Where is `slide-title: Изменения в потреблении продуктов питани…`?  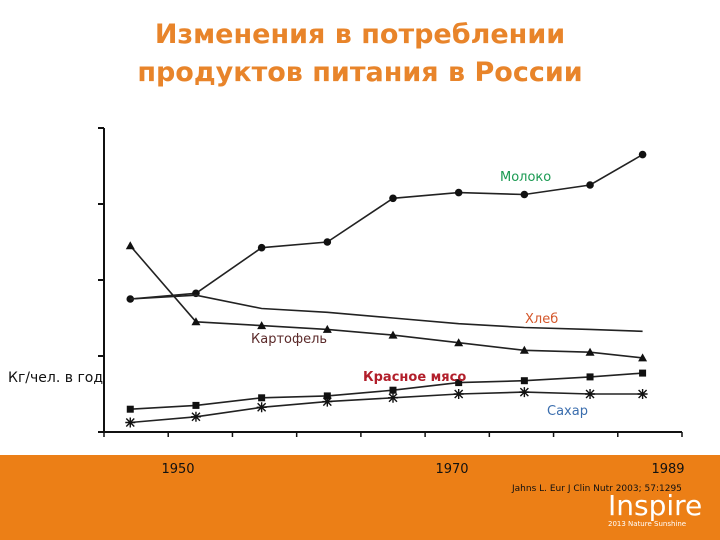 slide-title: Изменения в потреблении продуктов питани… is located at coordinates (360, 54).